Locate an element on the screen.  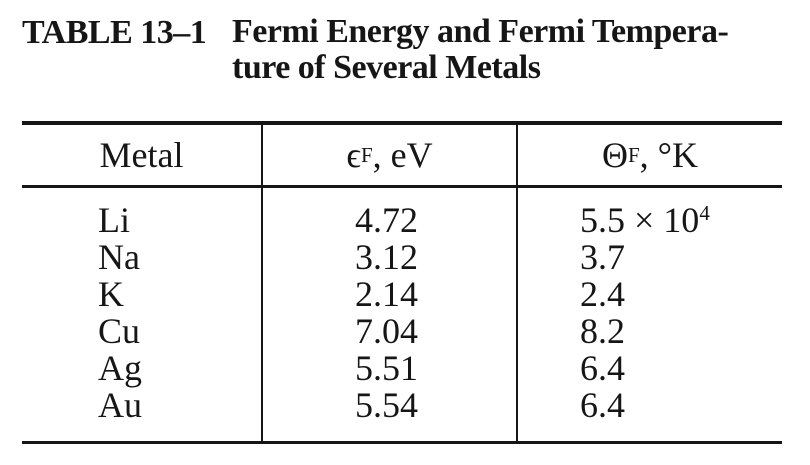
fermi-energy-column: 4.72 3.12 2.14 7.04 5.51 5.54 is located at coordinates (386, 313).